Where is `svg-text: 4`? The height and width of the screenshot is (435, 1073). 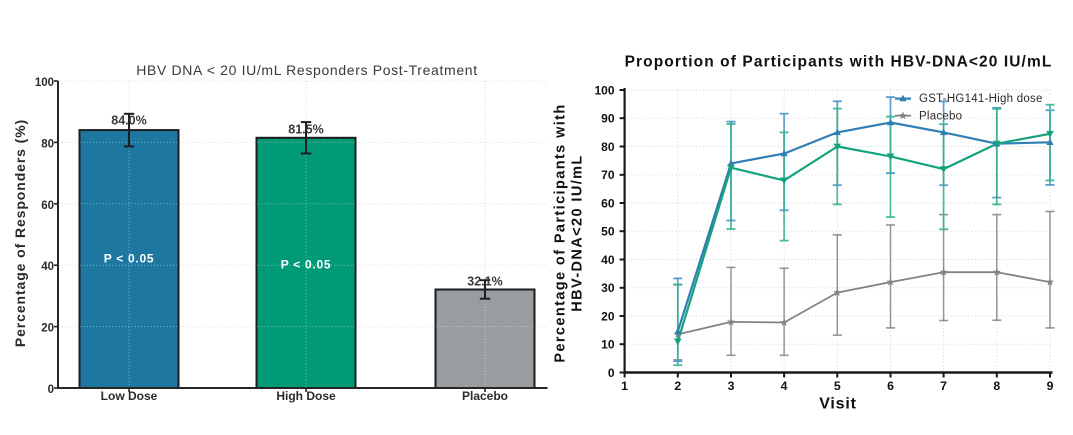 svg-text: 4 is located at coordinates (784, 386).